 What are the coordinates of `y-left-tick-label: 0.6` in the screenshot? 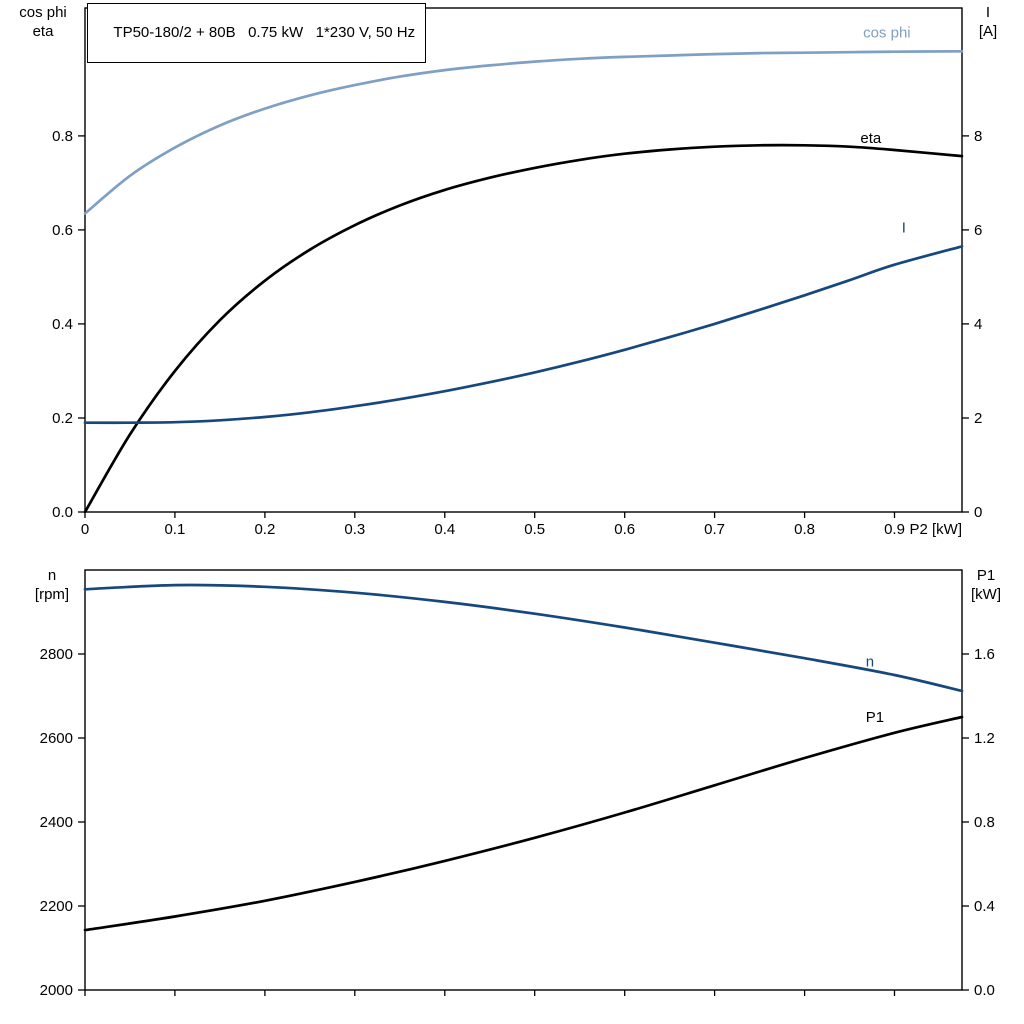 It's located at (62, 230).